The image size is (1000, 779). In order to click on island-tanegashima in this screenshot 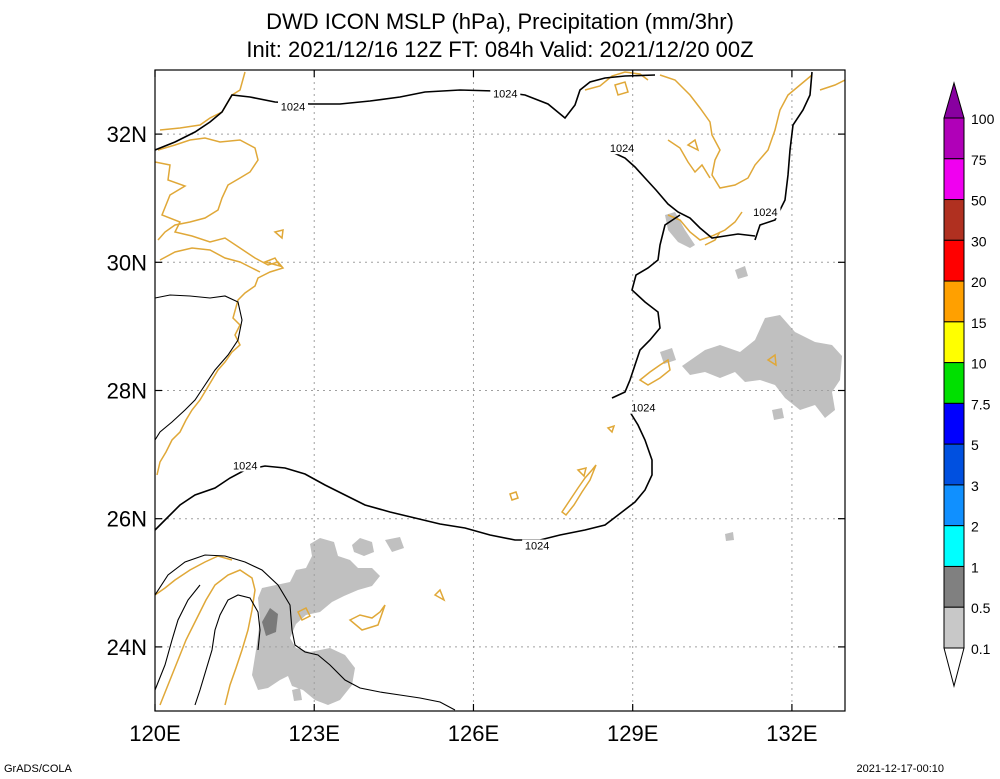, I will do `click(712, 238)`.